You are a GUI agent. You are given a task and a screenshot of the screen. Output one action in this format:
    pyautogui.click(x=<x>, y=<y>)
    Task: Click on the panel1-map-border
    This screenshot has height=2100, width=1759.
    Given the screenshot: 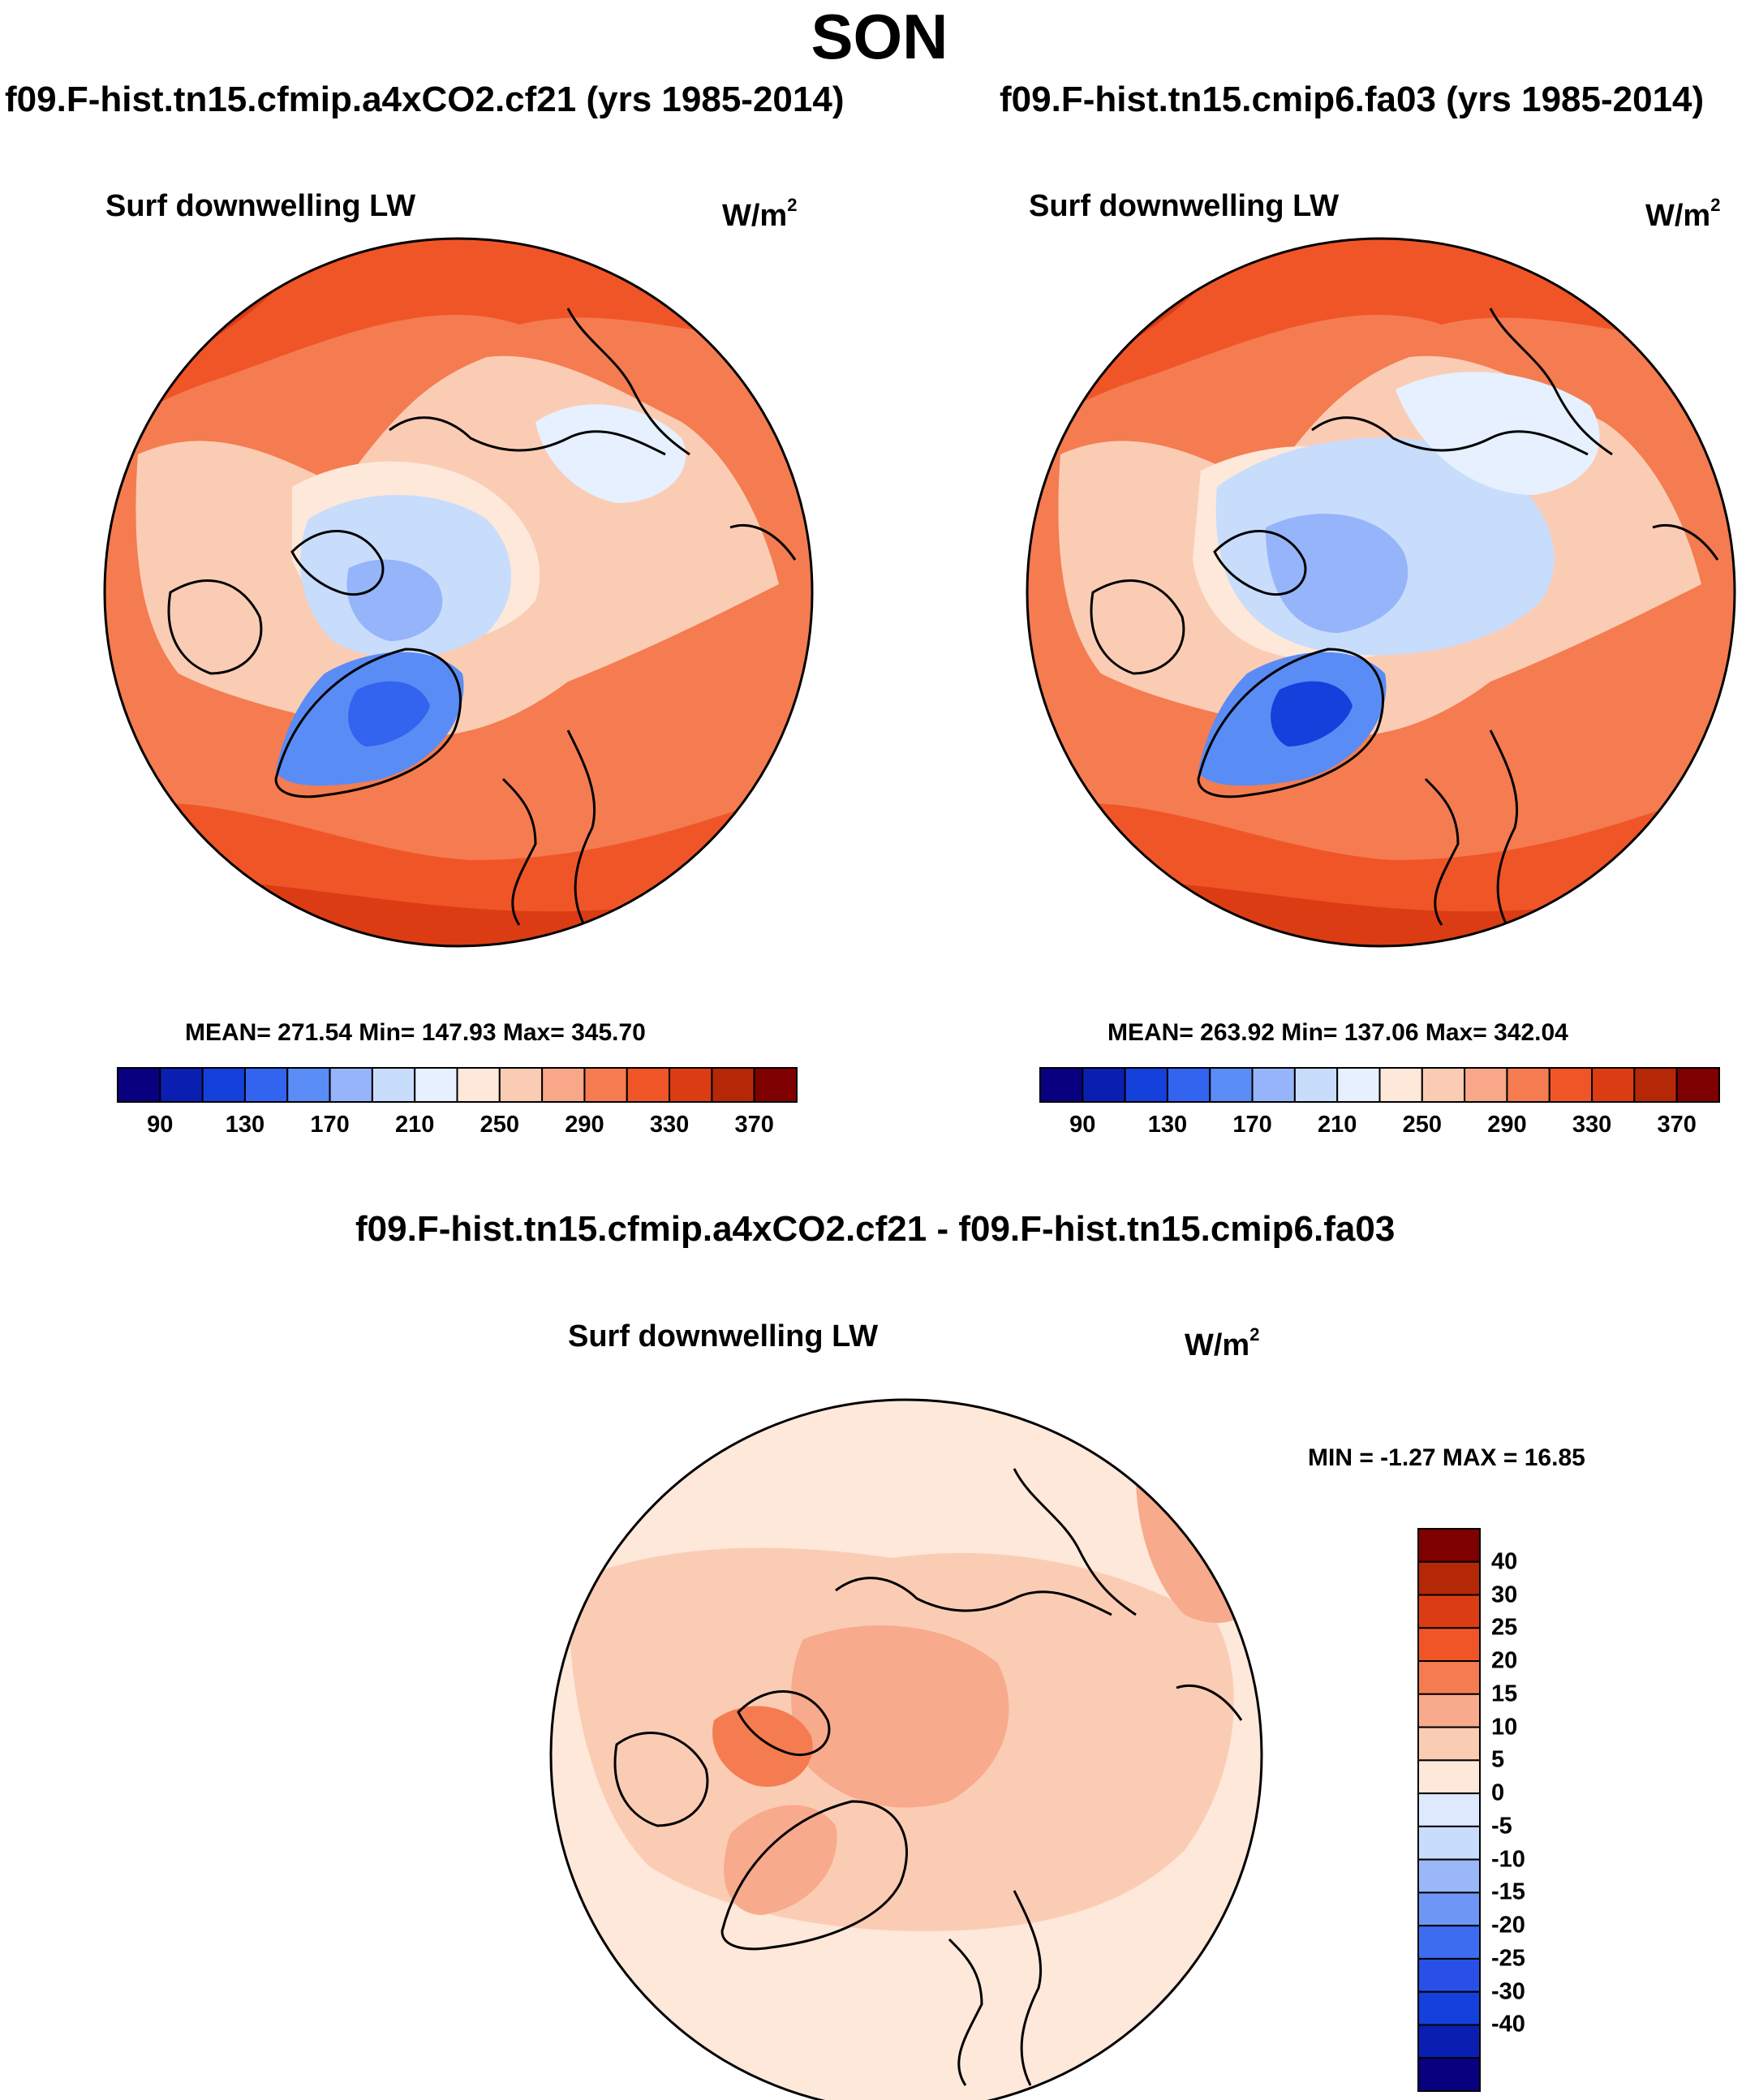 What is the action you would take?
    pyautogui.click(x=458, y=592)
    